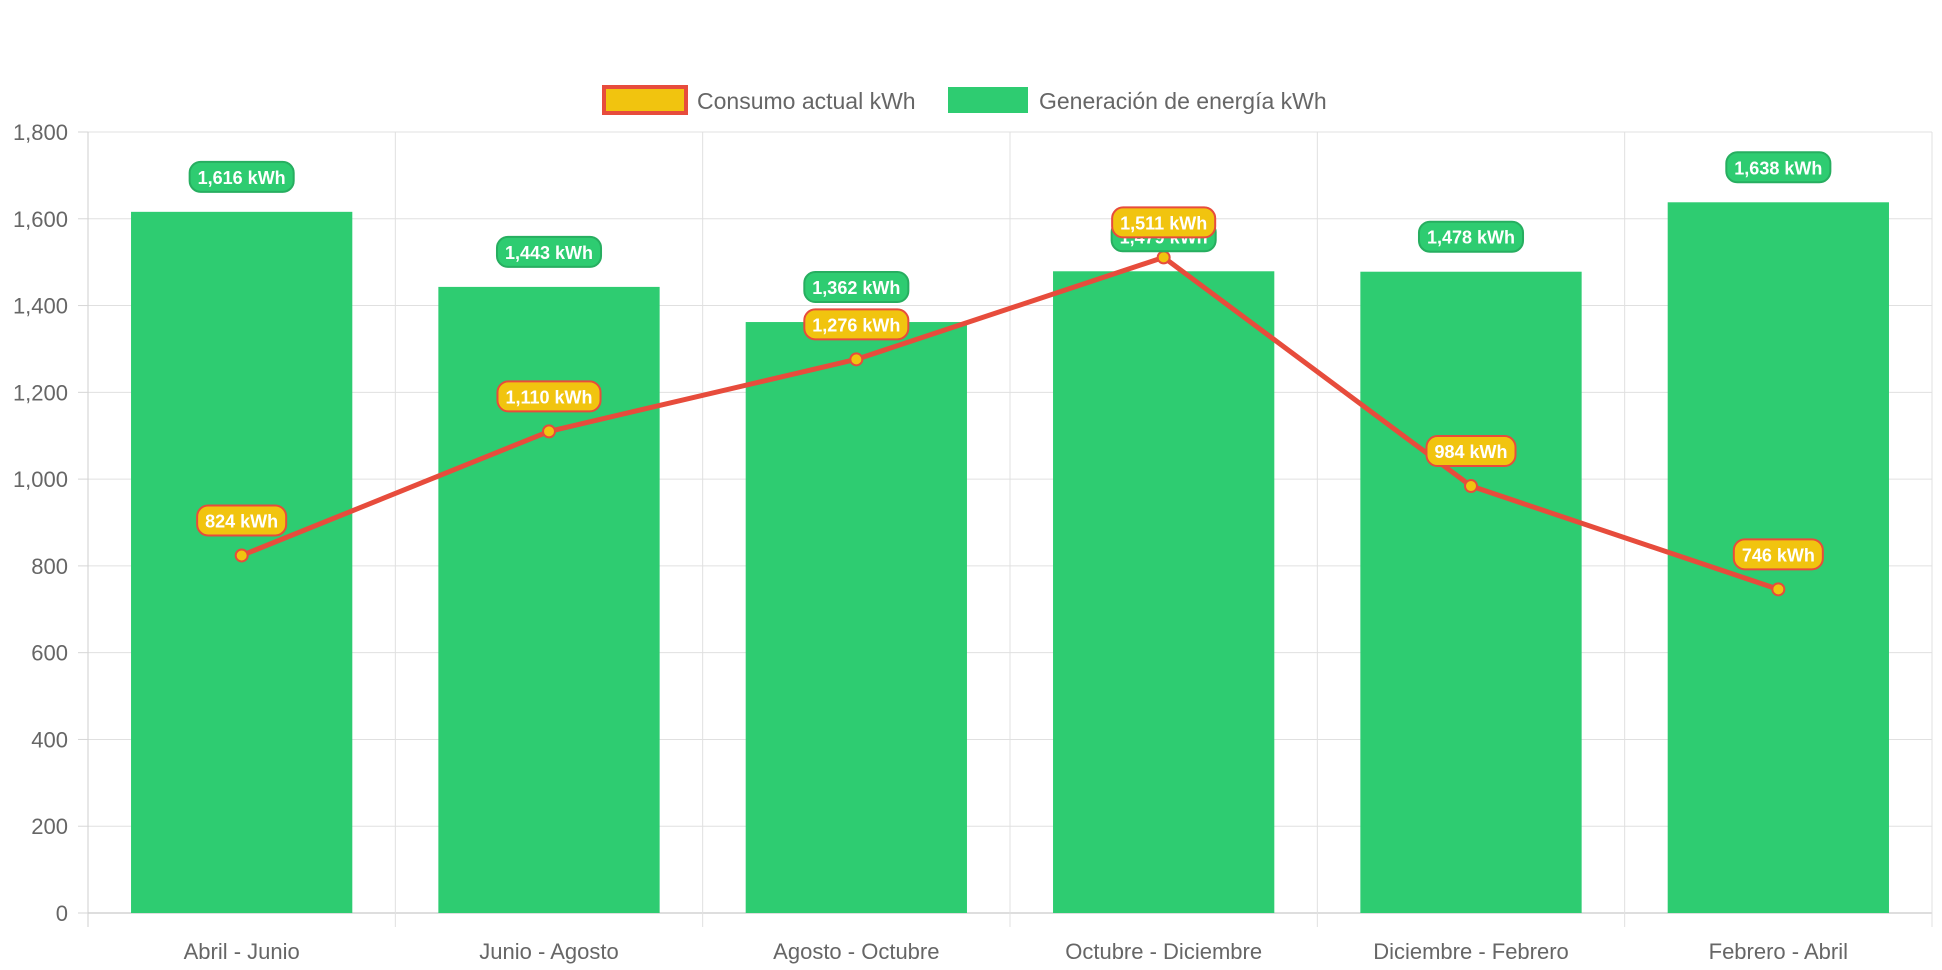  I want to click on bar-data-label-text: 1,616 kWh, so click(242, 178).